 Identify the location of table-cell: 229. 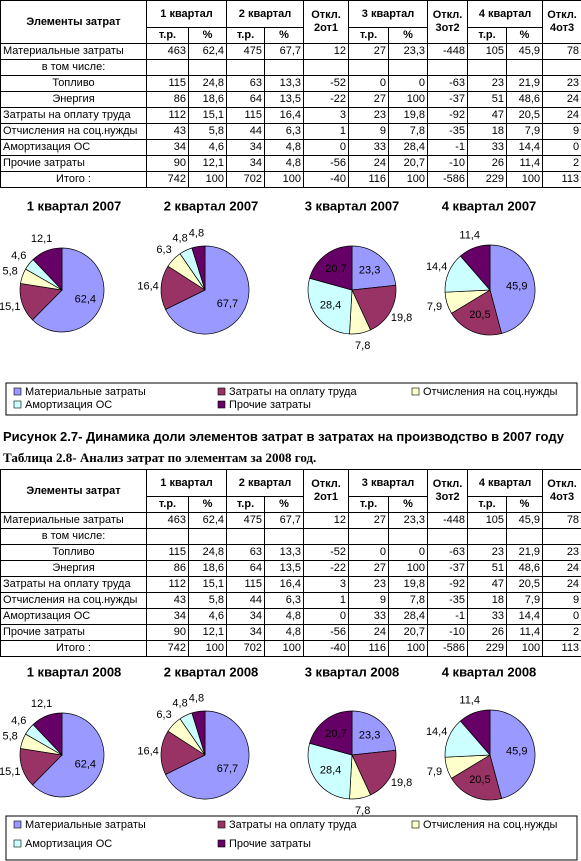
(487, 179).